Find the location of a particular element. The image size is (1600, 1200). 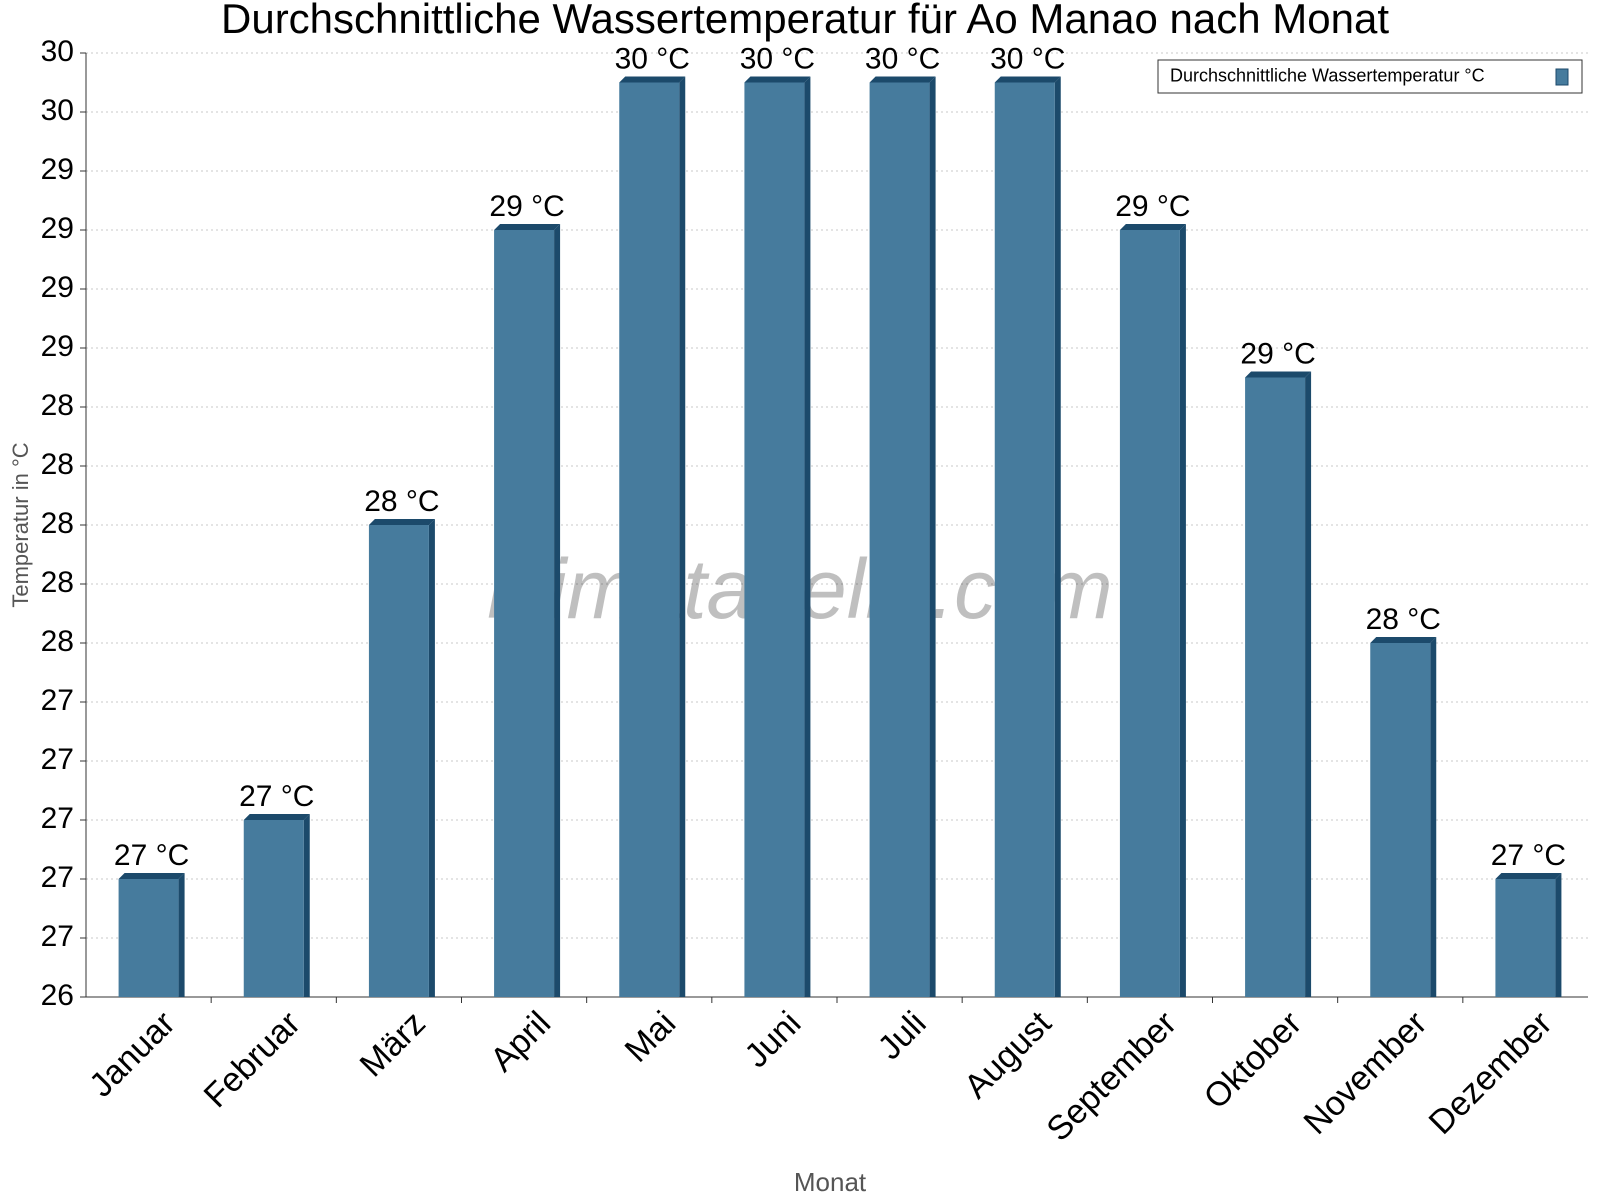

x-tick-label: Juni is located at coordinates (772, 1039).